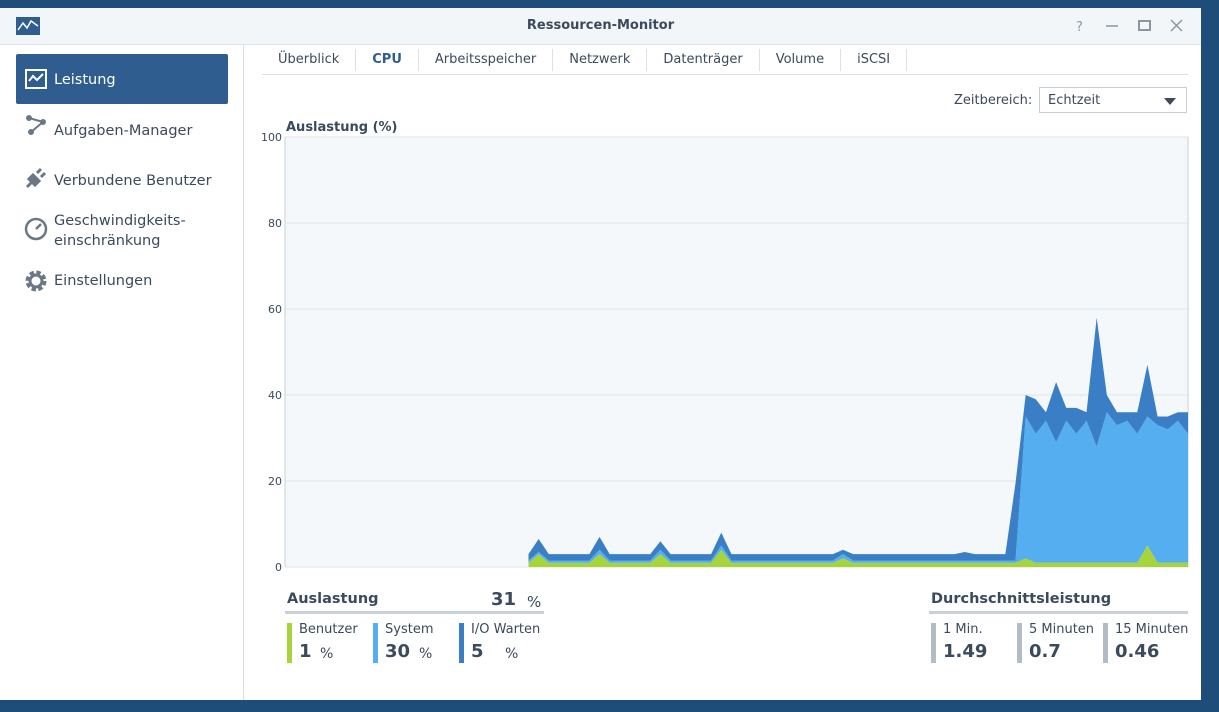 The height and width of the screenshot is (712, 1219). What do you see at coordinates (801, 60) in the screenshot?
I see `tab: Volume` at bounding box center [801, 60].